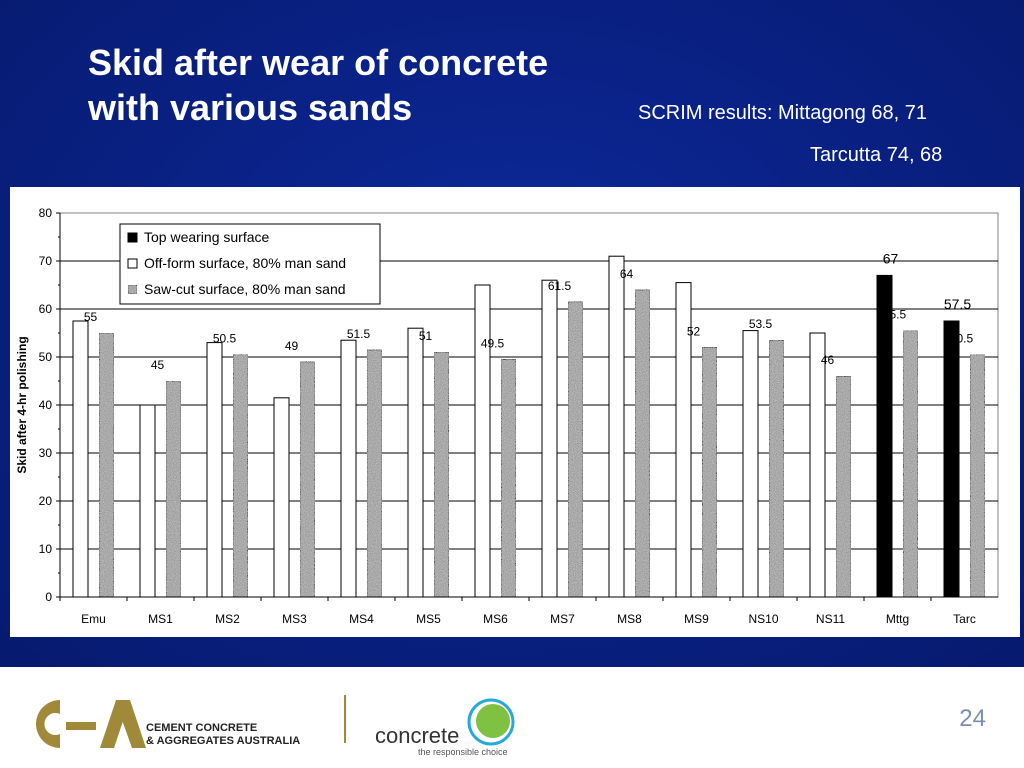 This screenshot has height=768, width=1024. What do you see at coordinates (361, 619) in the screenshot?
I see `x-tick-label: MS4` at bounding box center [361, 619].